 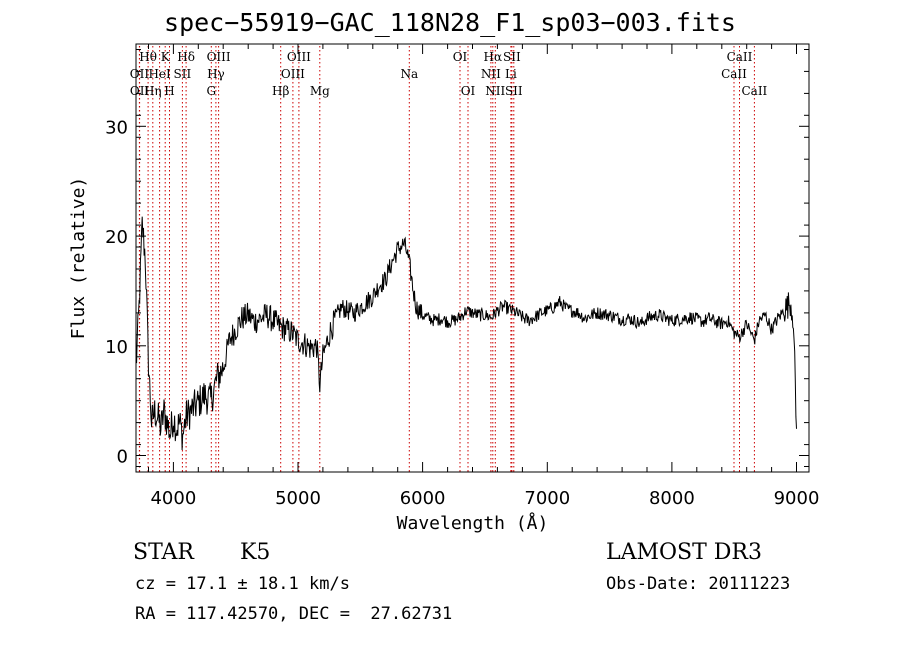 What do you see at coordinates (672, 498) in the screenshot?
I see `x-tick-label-4: 8000` at bounding box center [672, 498].